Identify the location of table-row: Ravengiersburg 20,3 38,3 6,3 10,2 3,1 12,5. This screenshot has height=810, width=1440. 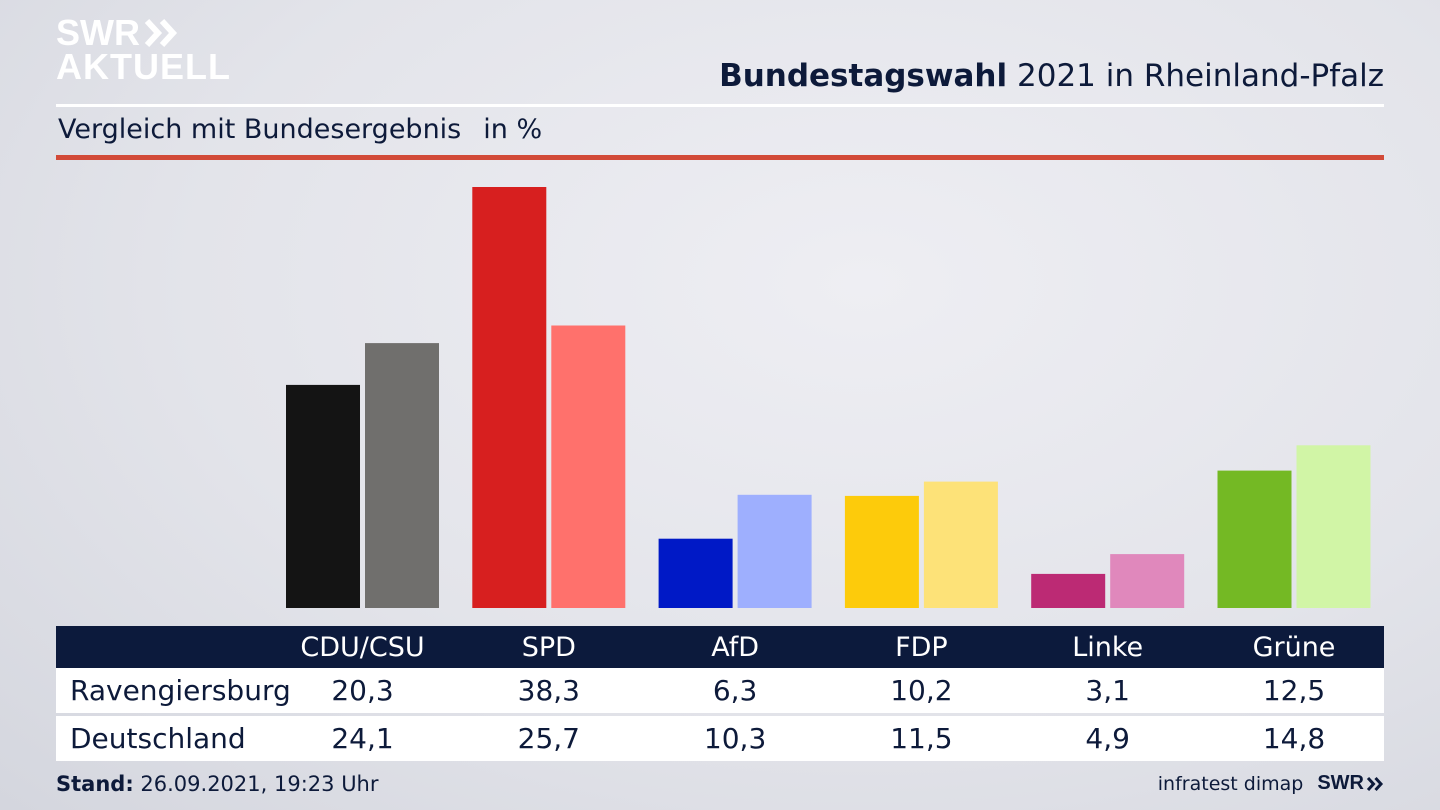
(720, 690).